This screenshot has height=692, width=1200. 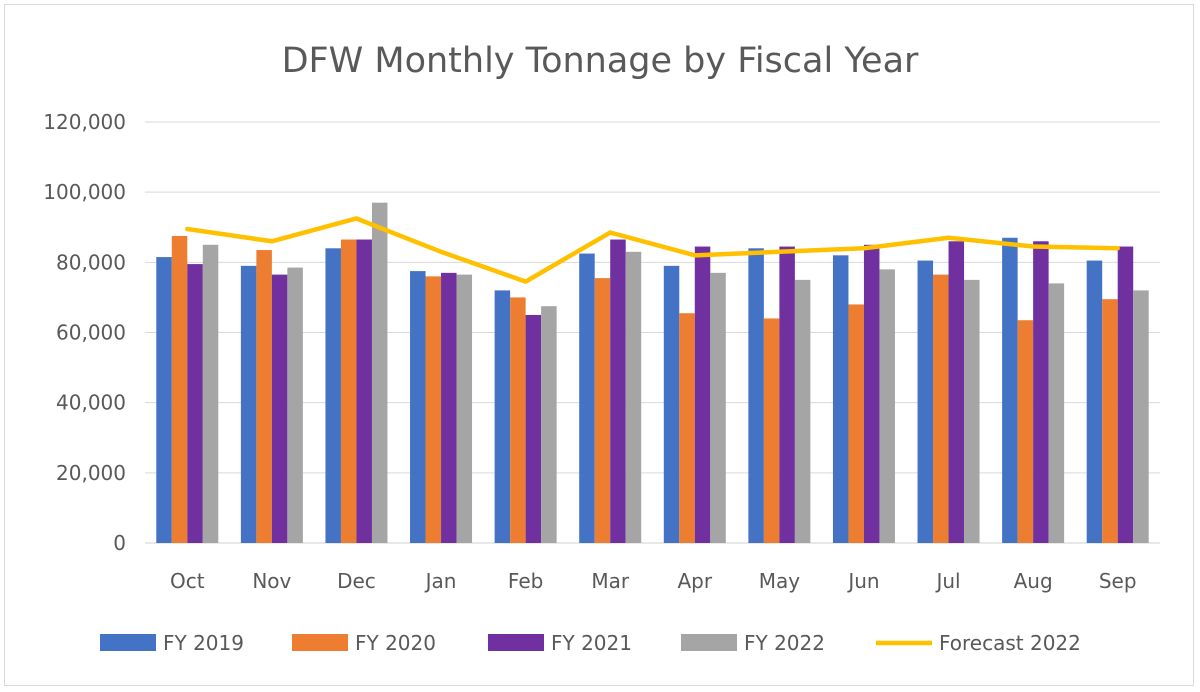 I want to click on x-tick-label: May, so click(x=780, y=581).